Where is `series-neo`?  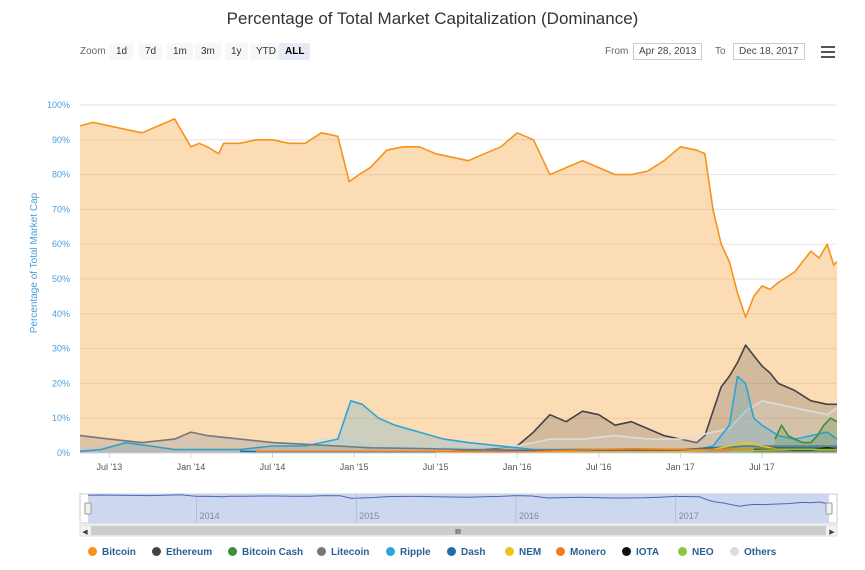
series-neo is located at coordinates (783, 451).